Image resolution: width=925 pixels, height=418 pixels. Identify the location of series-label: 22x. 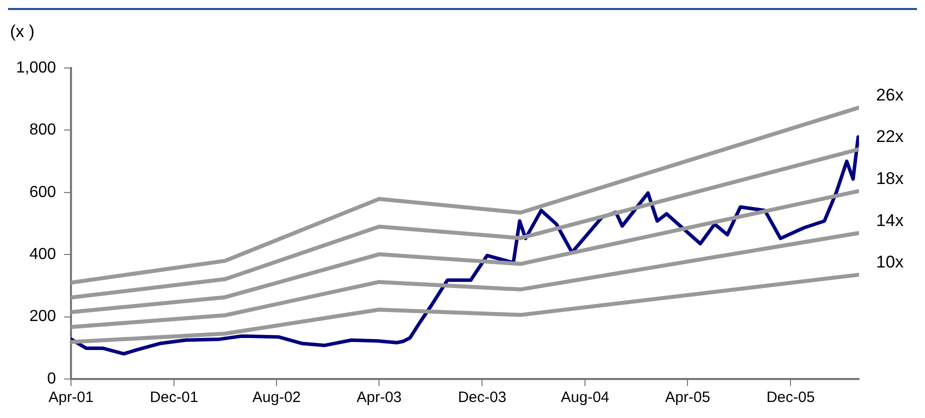
(890, 136).